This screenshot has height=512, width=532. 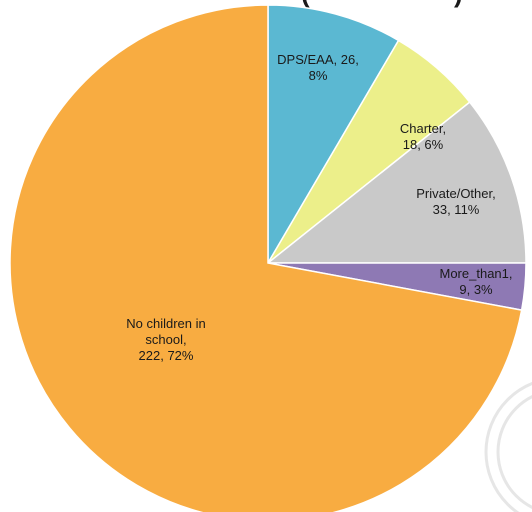 I want to click on pie-label-no-children-in-school: No children in school, 222, 72%, so click(x=166, y=339).